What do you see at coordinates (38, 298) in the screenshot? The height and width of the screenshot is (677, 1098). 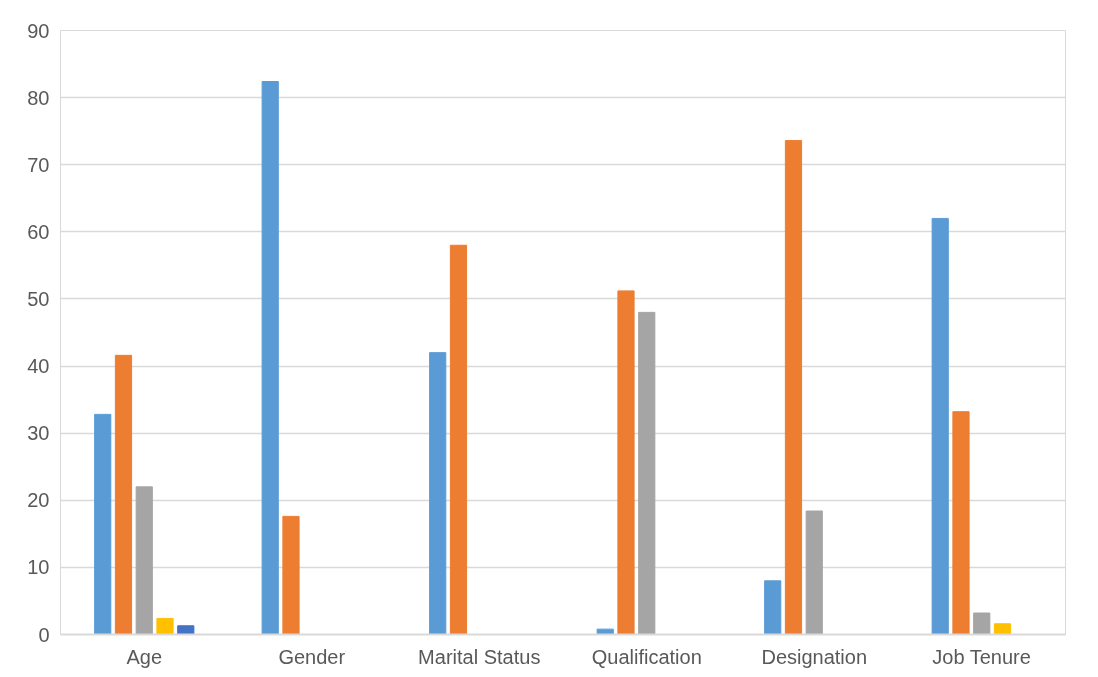 I see `y-tick-label: 50` at bounding box center [38, 298].